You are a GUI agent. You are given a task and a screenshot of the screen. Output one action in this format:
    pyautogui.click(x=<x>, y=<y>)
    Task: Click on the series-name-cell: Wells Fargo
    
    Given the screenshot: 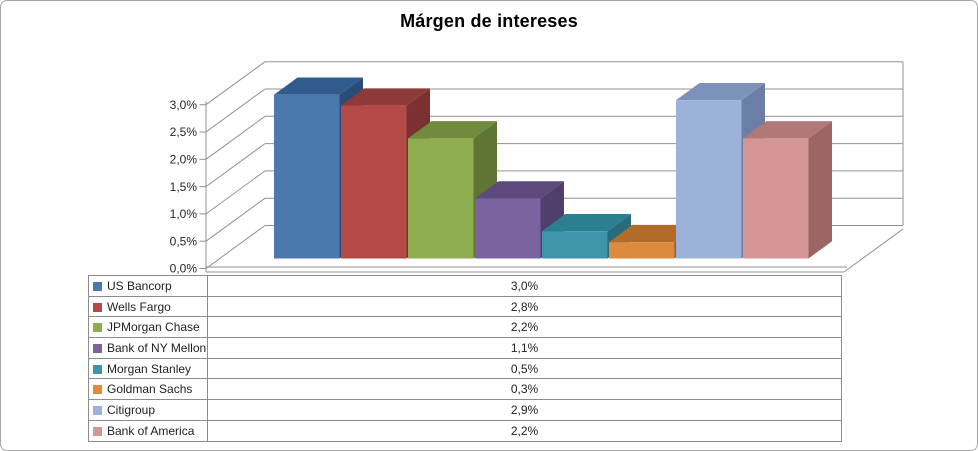 What is the action you would take?
    pyautogui.click(x=148, y=306)
    